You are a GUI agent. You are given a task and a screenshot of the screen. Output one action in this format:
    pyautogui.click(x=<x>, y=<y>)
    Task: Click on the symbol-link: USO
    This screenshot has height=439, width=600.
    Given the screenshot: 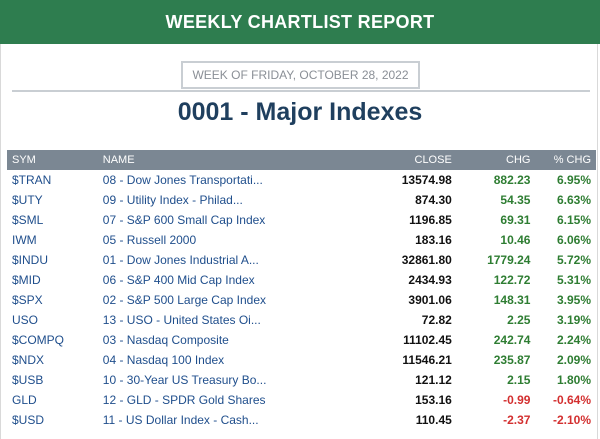 What is the action you would take?
    pyautogui.click(x=25, y=320)
    